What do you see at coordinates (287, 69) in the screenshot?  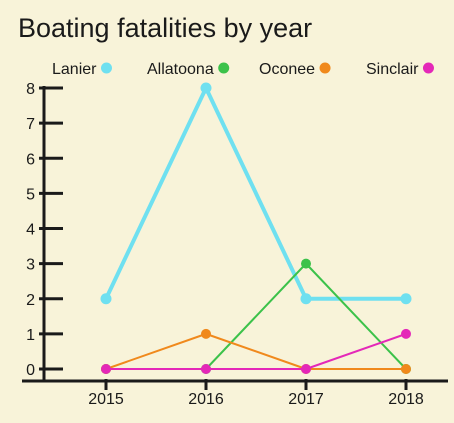 I see `legend-label-oconee: Oconee` at bounding box center [287, 69].